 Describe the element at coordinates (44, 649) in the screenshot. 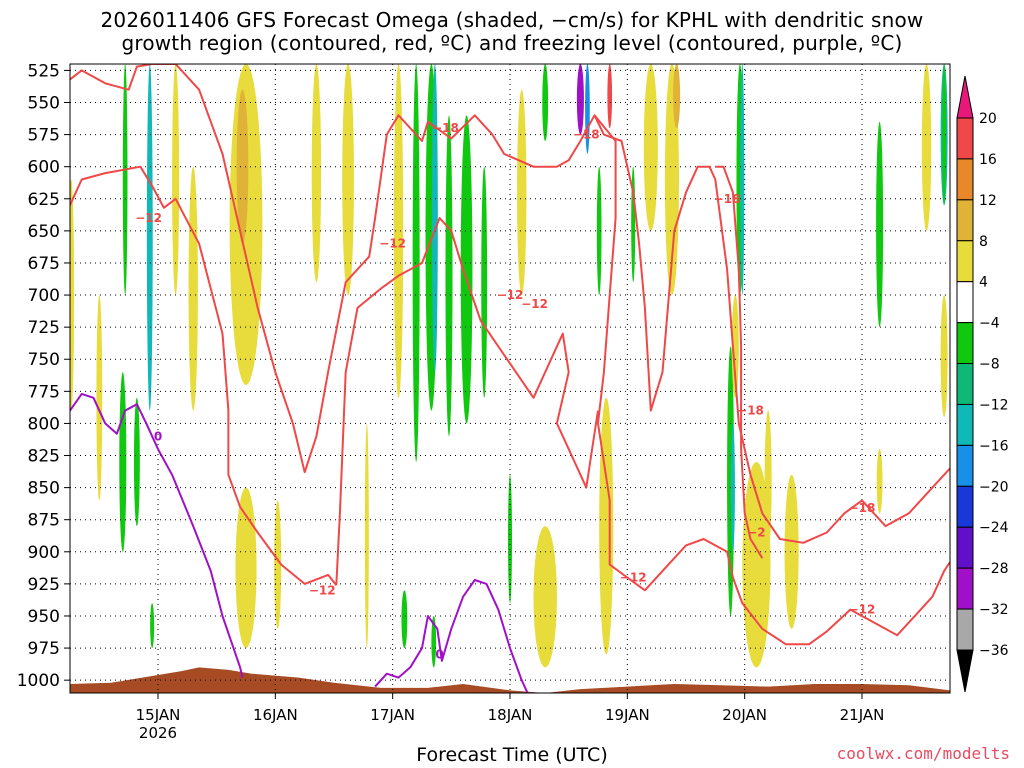

I see `y-tick-label-975: 975` at that location.